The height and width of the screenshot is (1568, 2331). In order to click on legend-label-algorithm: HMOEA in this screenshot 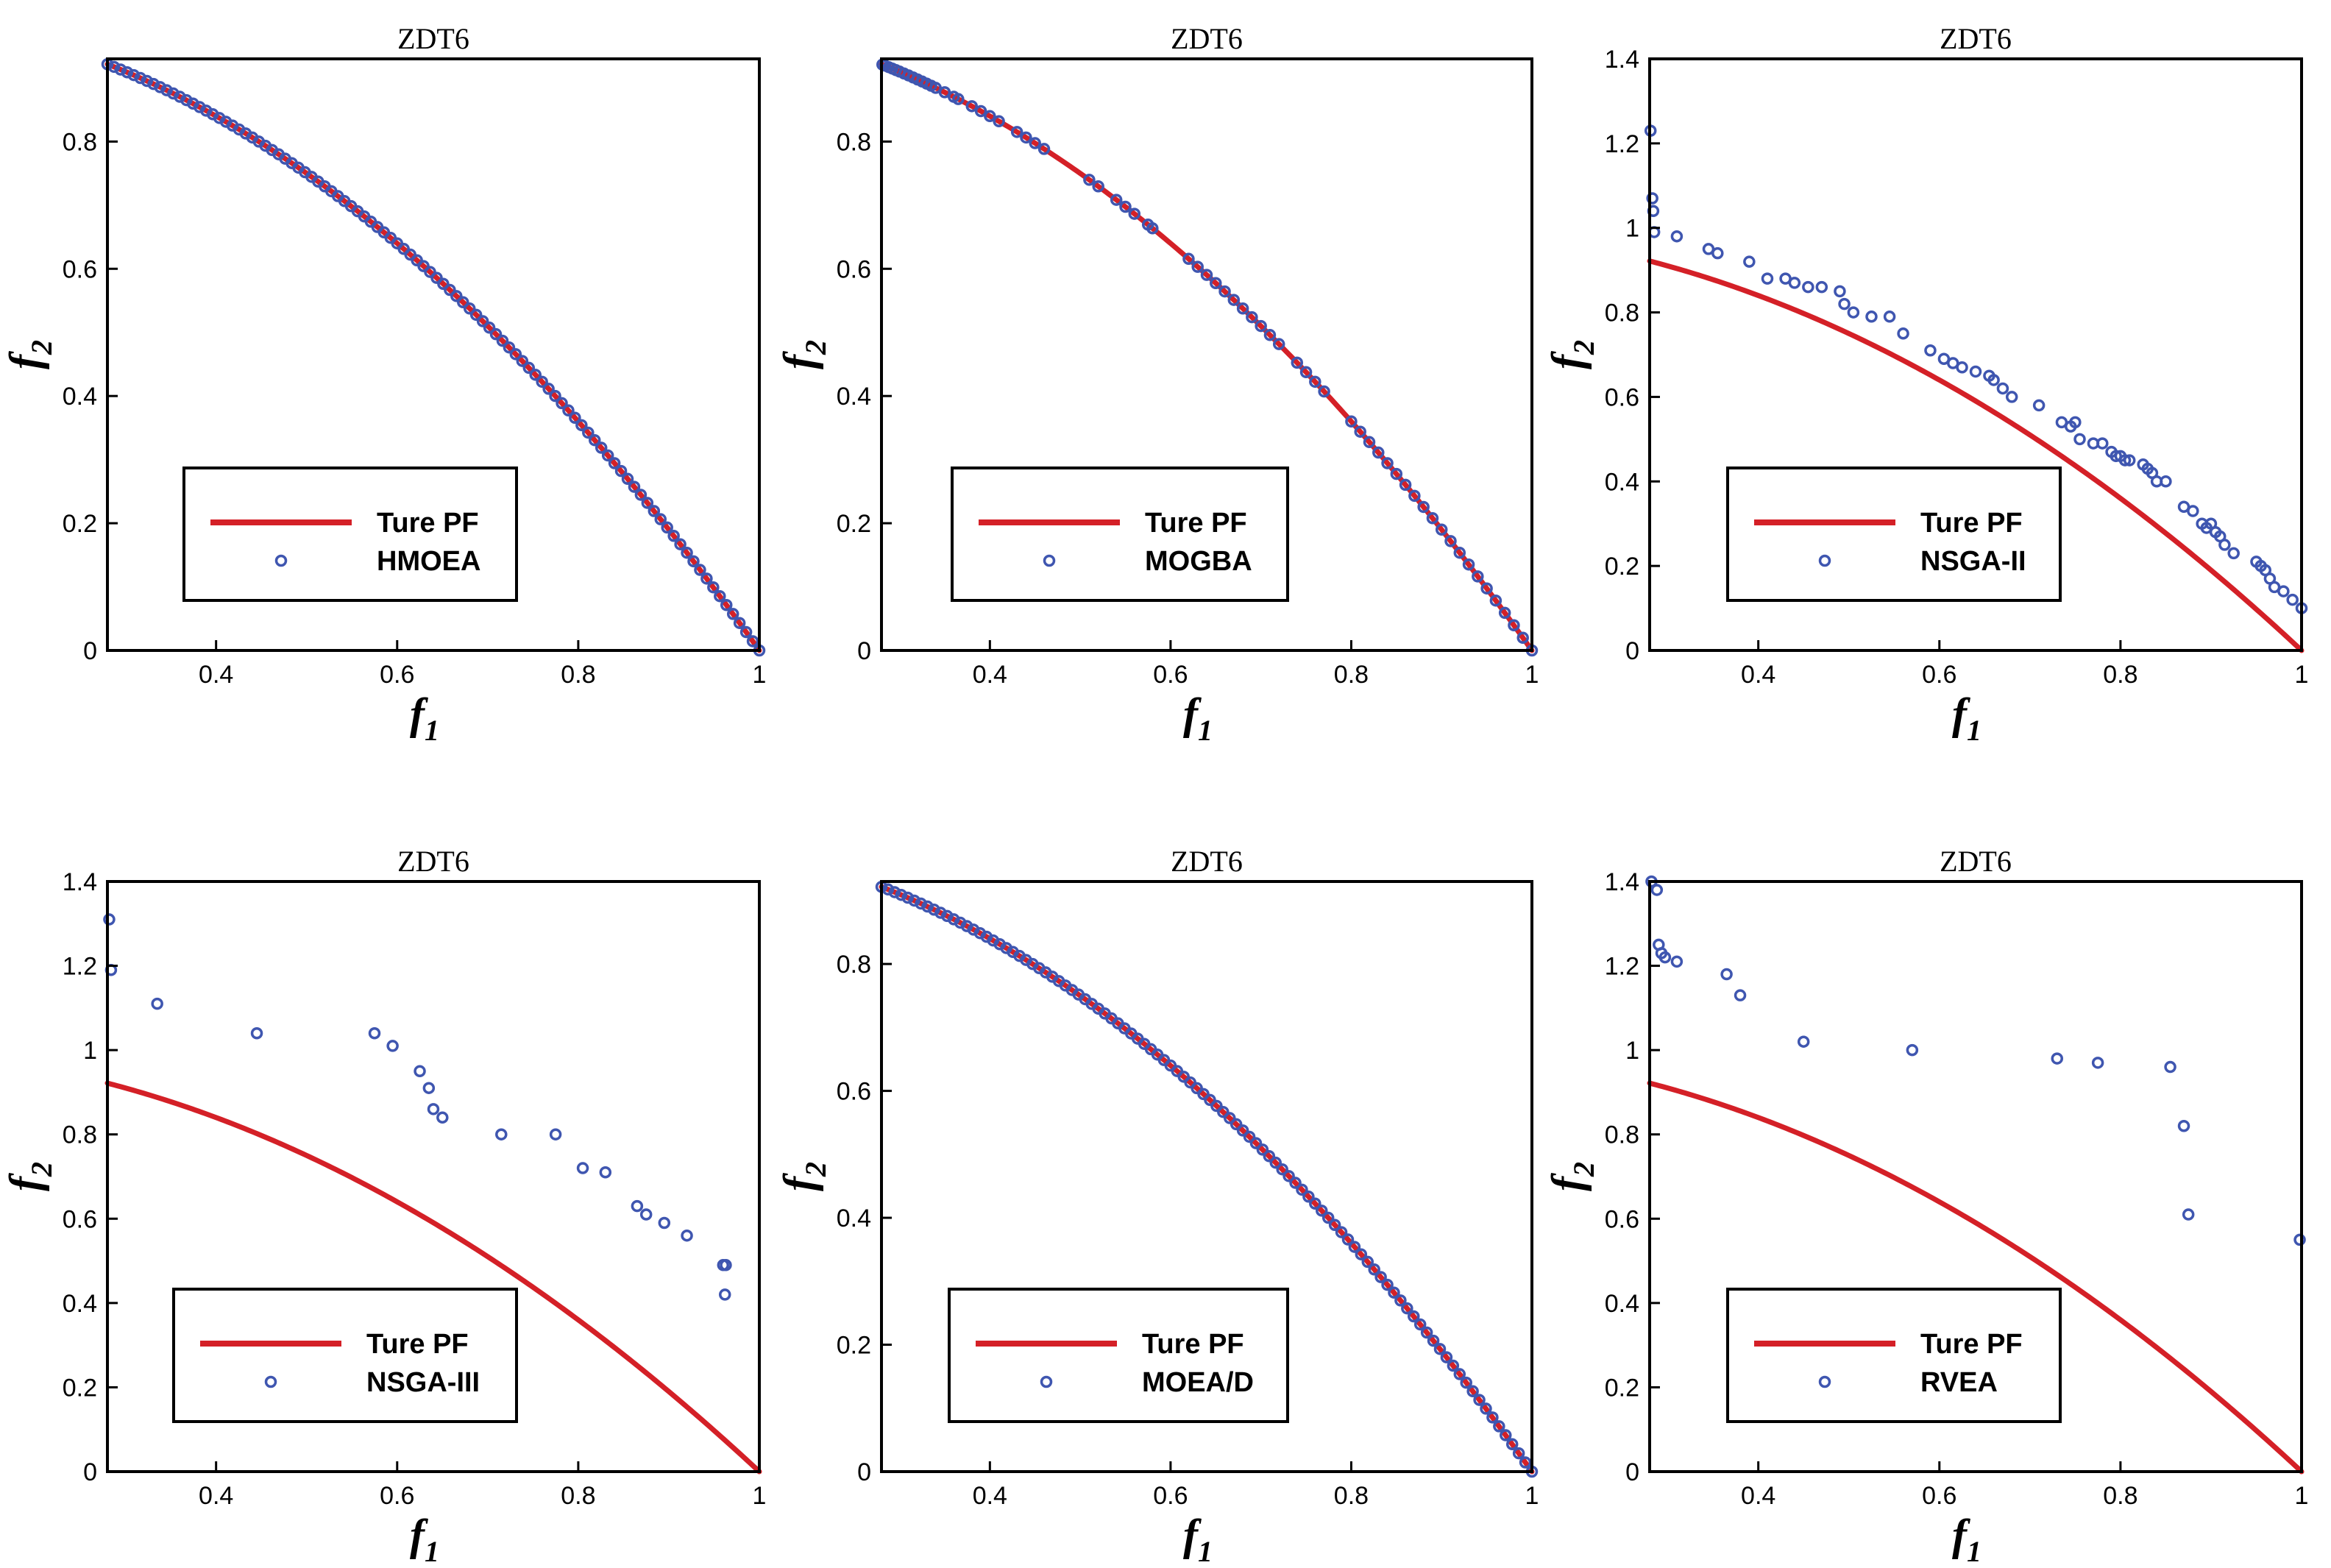, I will do `click(428, 561)`.